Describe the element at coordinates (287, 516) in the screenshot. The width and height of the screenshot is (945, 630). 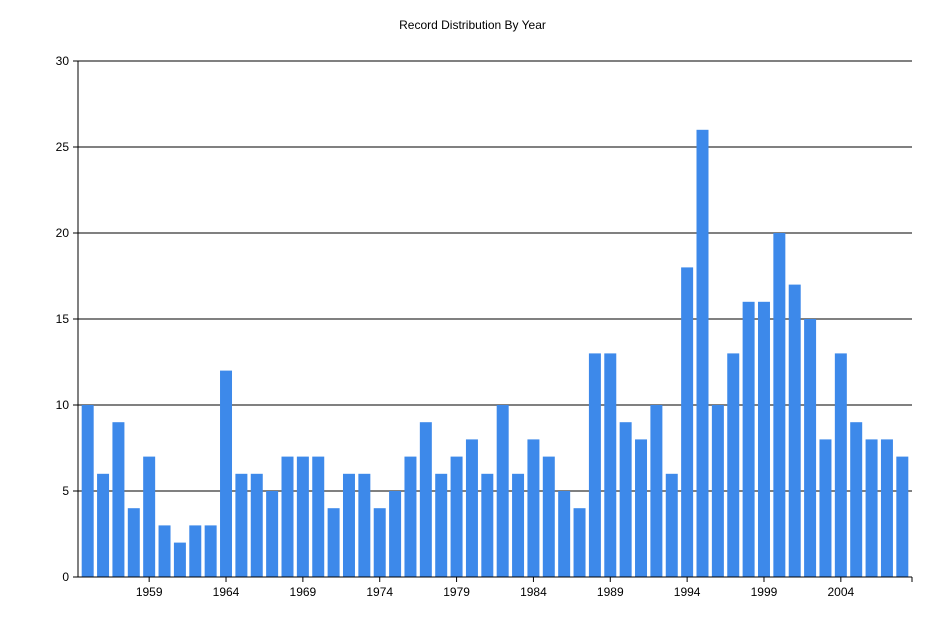
I see `bar-1968` at that location.